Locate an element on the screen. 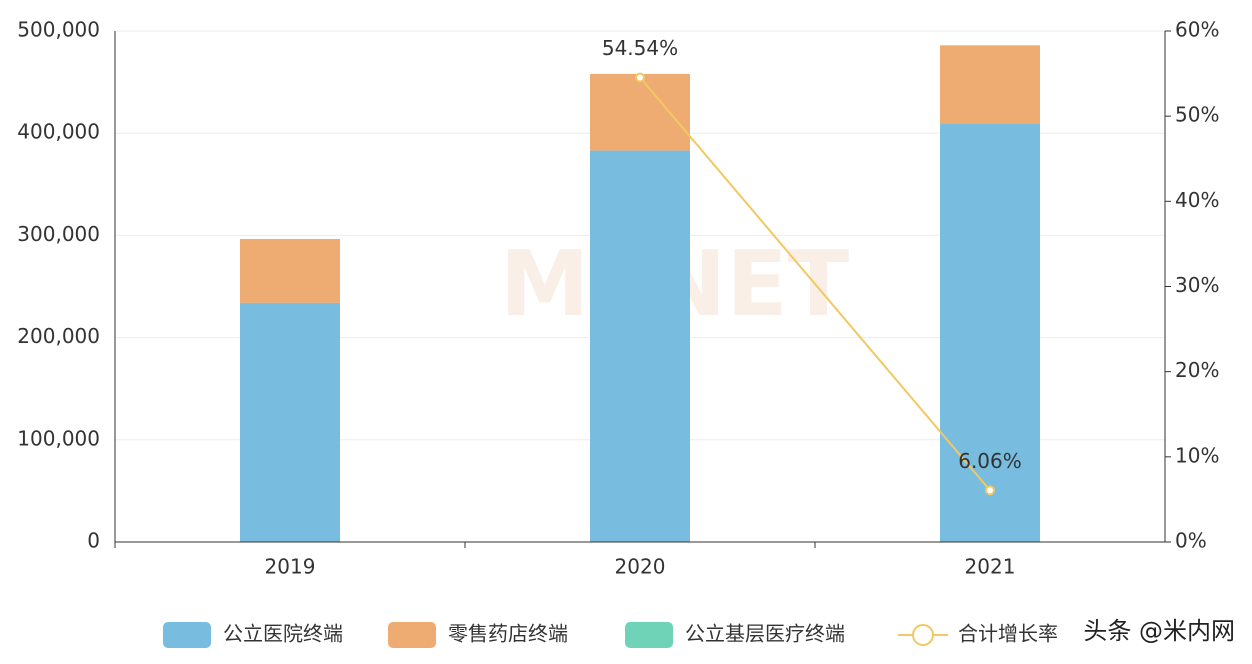 The width and height of the screenshot is (1252, 664). y2-tick-label: 60% is located at coordinates (1197, 30).